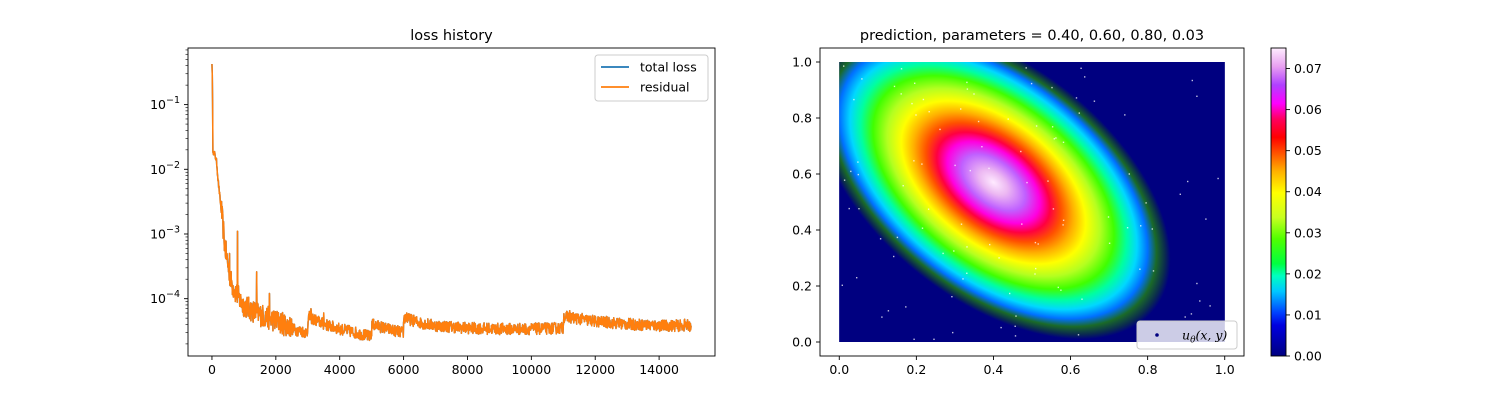  I want to click on loss-x-ticks: 0 2000 4000 6000 8000 10000 12000 14000, so click(443, 366).